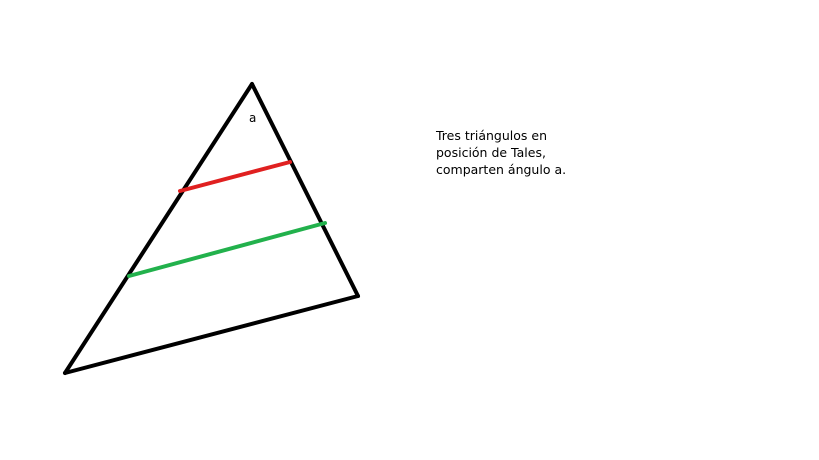 This screenshot has width=819, height=460. What do you see at coordinates (252, 118) in the screenshot?
I see `vertex-label-a: a` at bounding box center [252, 118].